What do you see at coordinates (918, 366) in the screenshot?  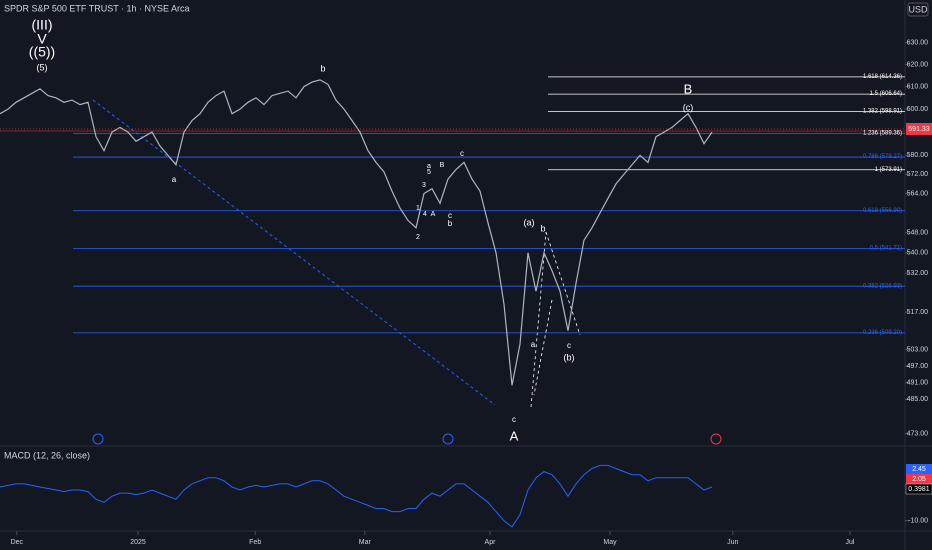 I see `y-tick-label: 497.00` at bounding box center [918, 366].